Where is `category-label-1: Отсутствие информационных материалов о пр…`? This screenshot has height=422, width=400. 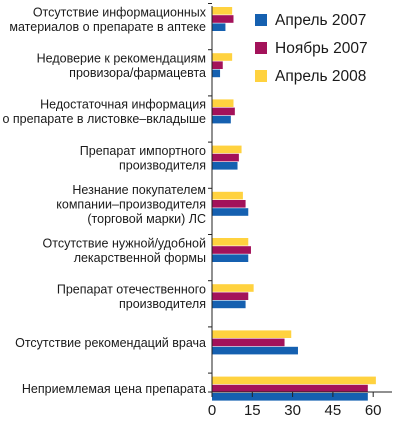
category-label-1: Отсутствие информационных материалов о пр… is located at coordinates (107, 19).